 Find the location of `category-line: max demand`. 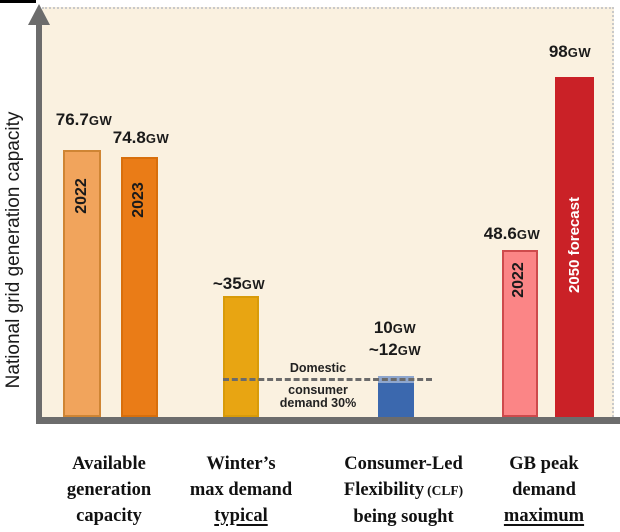

category-line: max demand is located at coordinates (241, 490).